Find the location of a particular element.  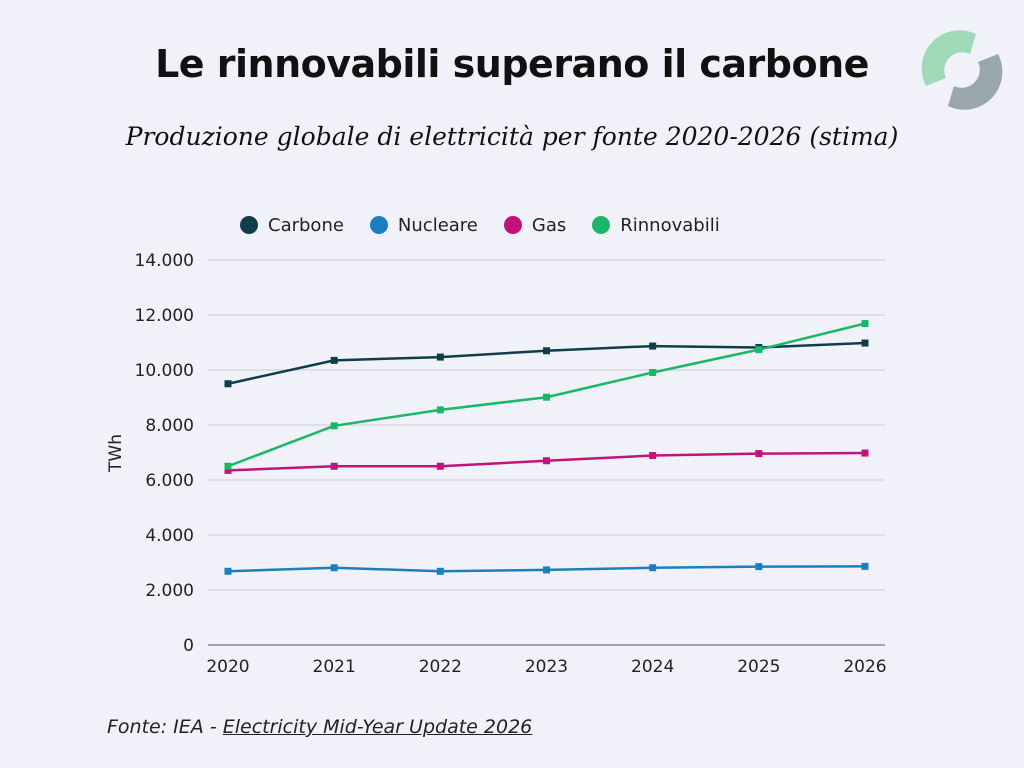

y-tick-label: 2.000 is located at coordinates (169, 591).